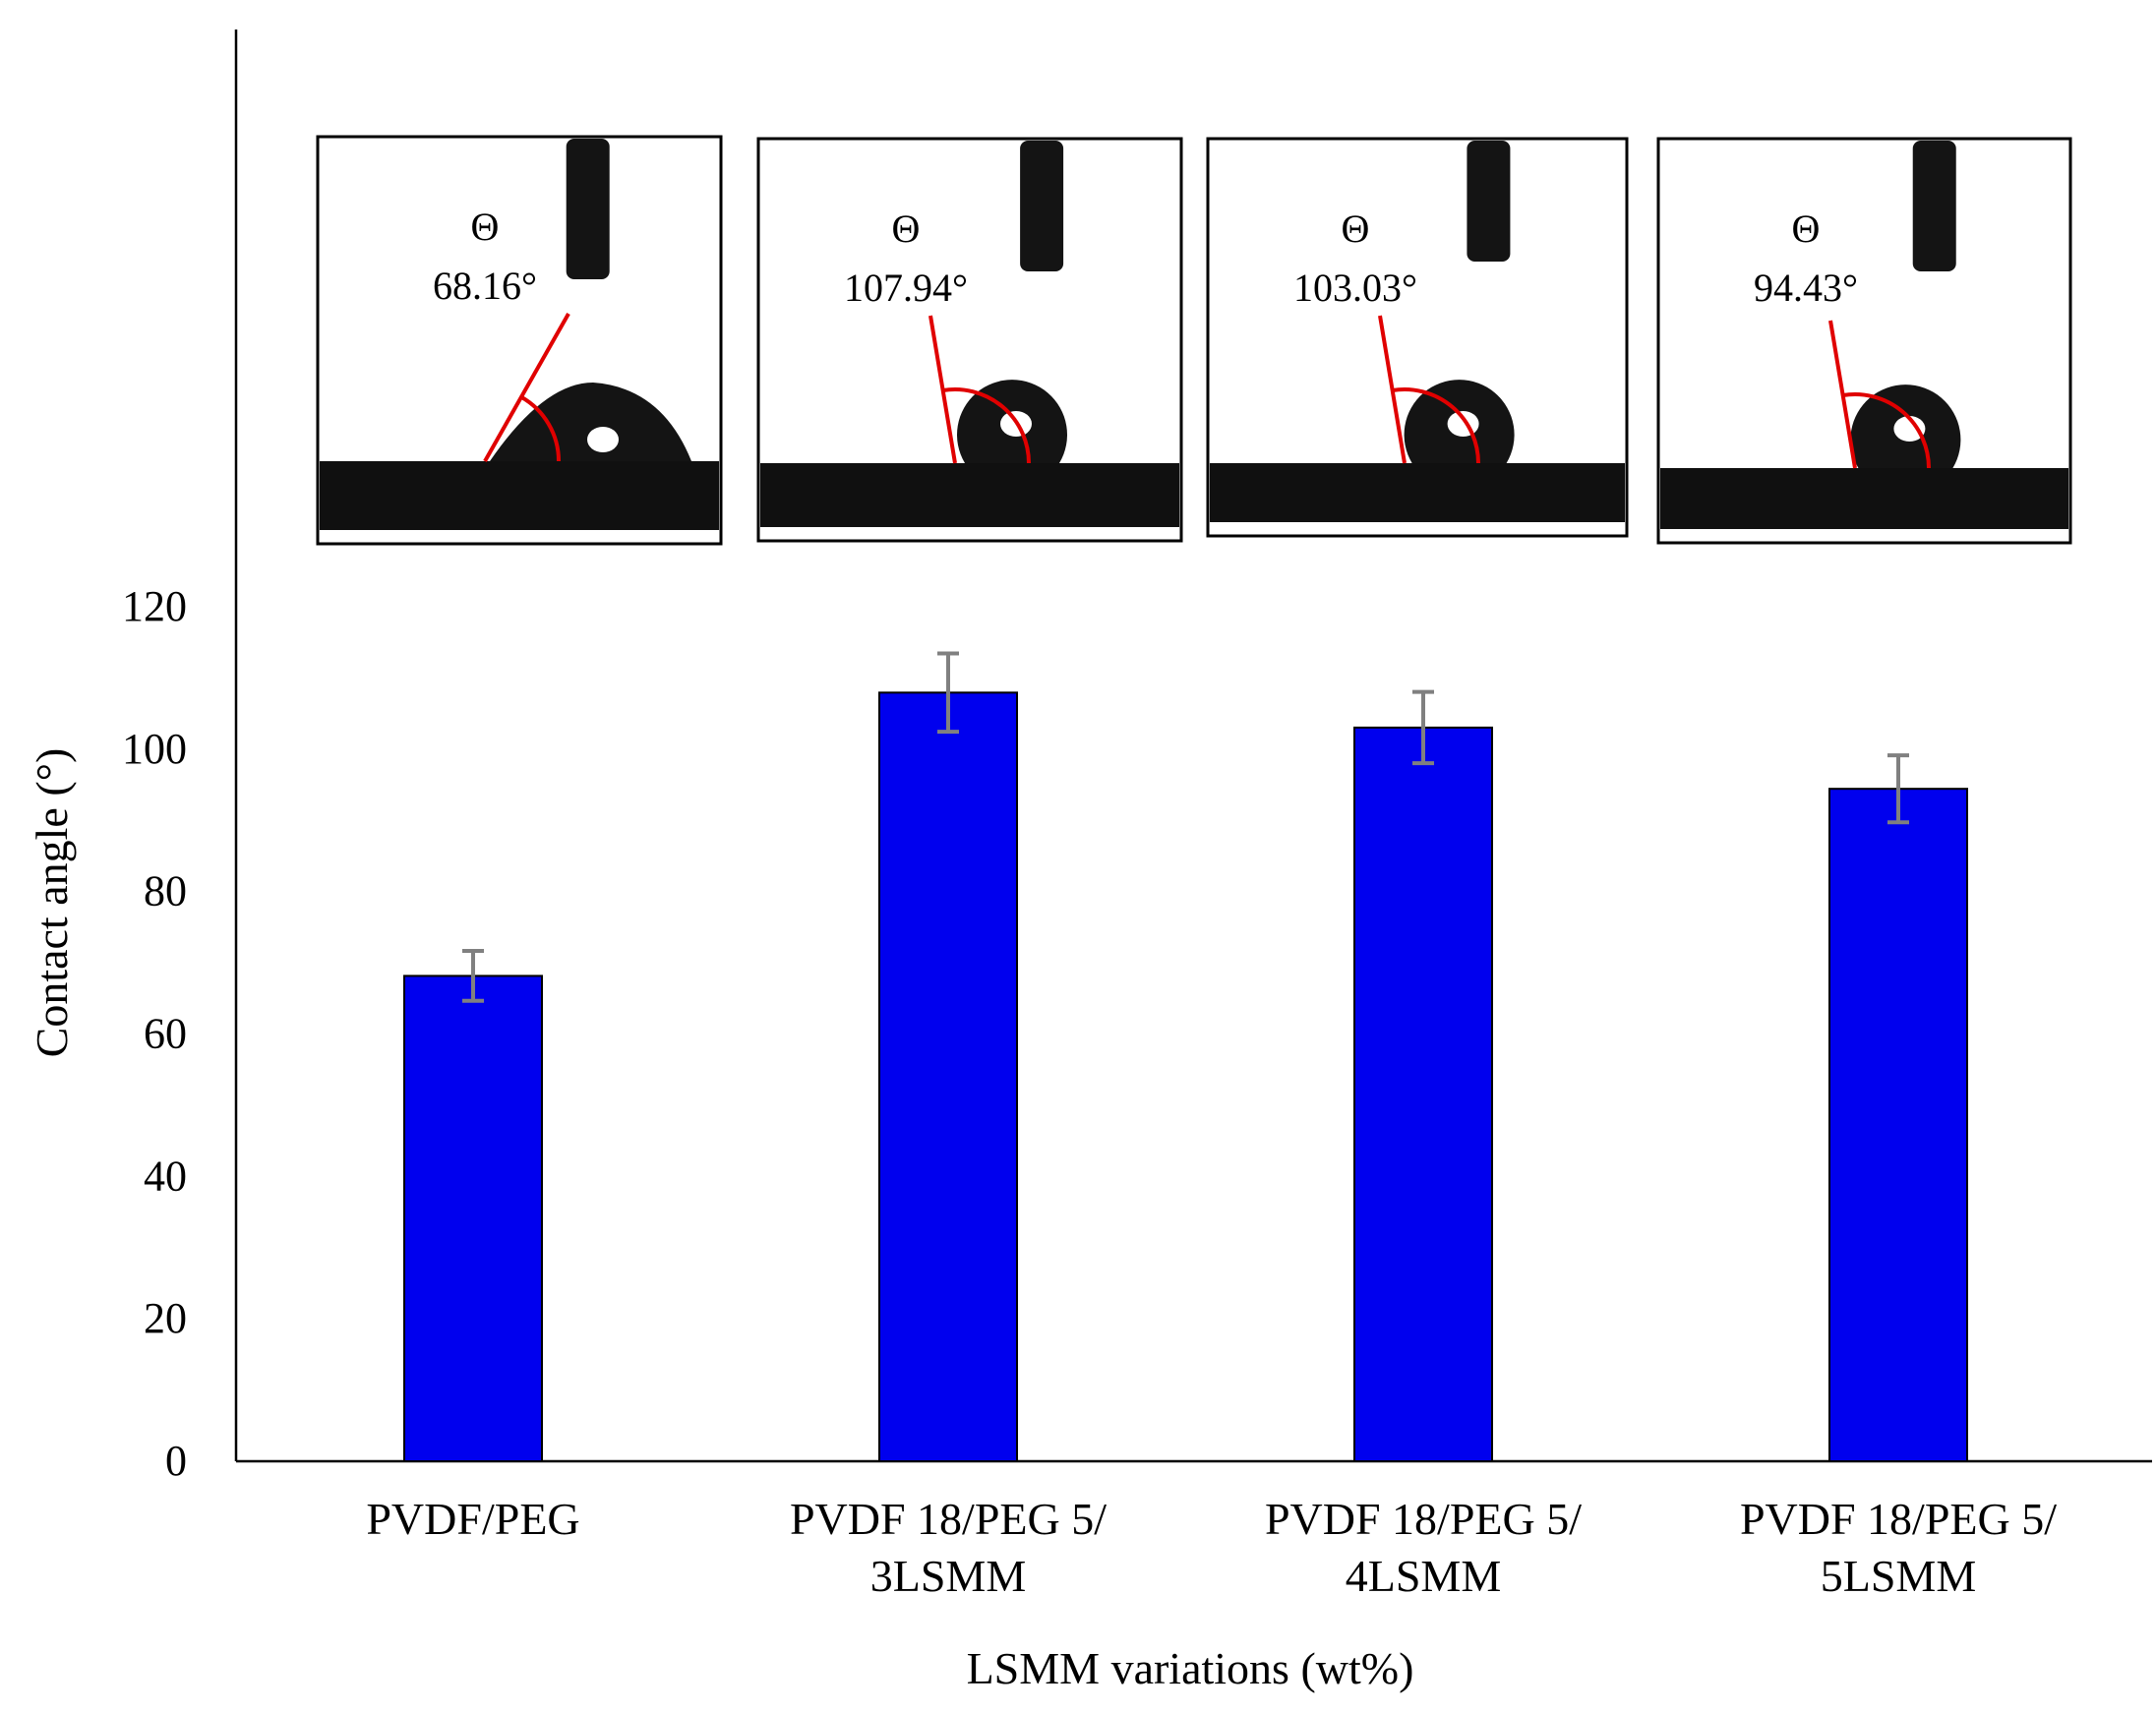  I want to click on contact-angle-label: 103.03°, so click(1355, 288).